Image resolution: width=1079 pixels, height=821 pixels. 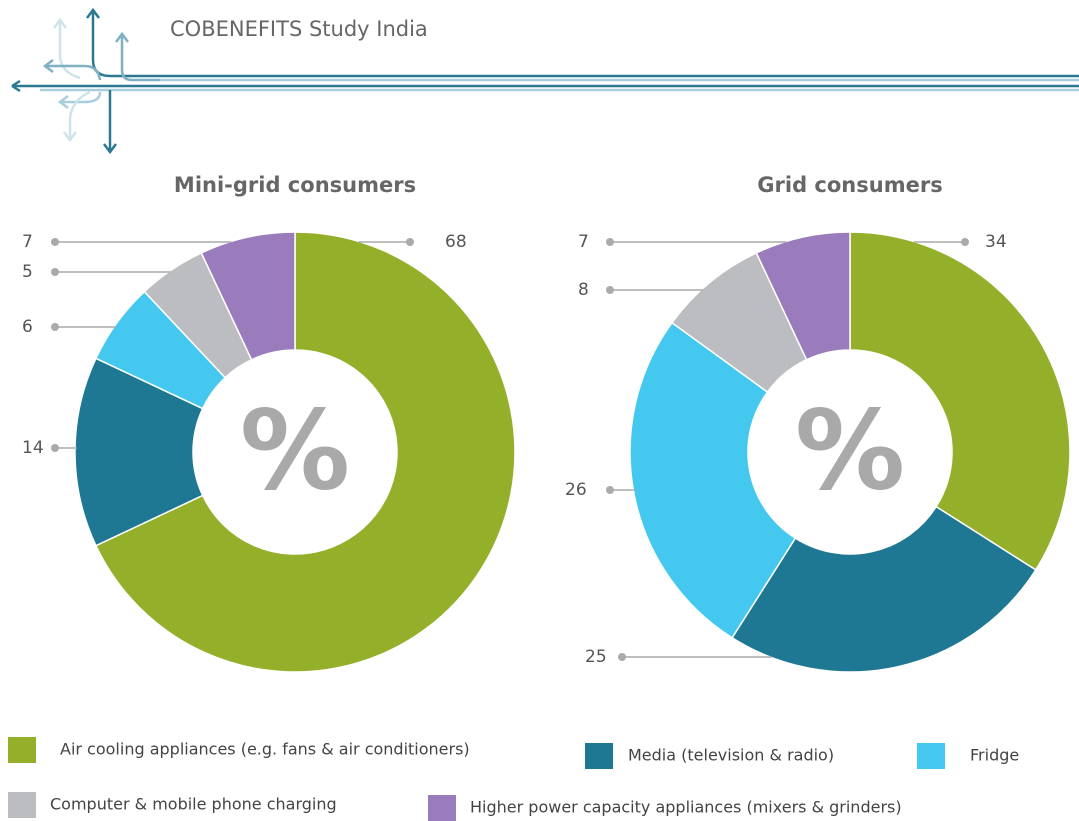 What do you see at coordinates (193, 804) in the screenshot?
I see `legend-label: Computer & mobile phone charging` at bounding box center [193, 804].